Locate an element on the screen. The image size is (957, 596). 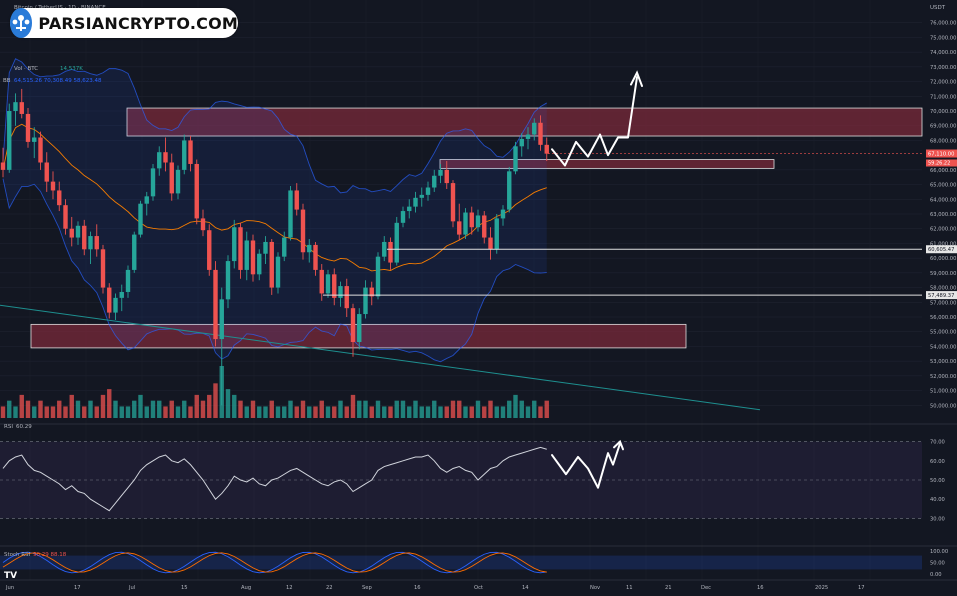
logo-tree-icon is located at coordinates (21, 23).